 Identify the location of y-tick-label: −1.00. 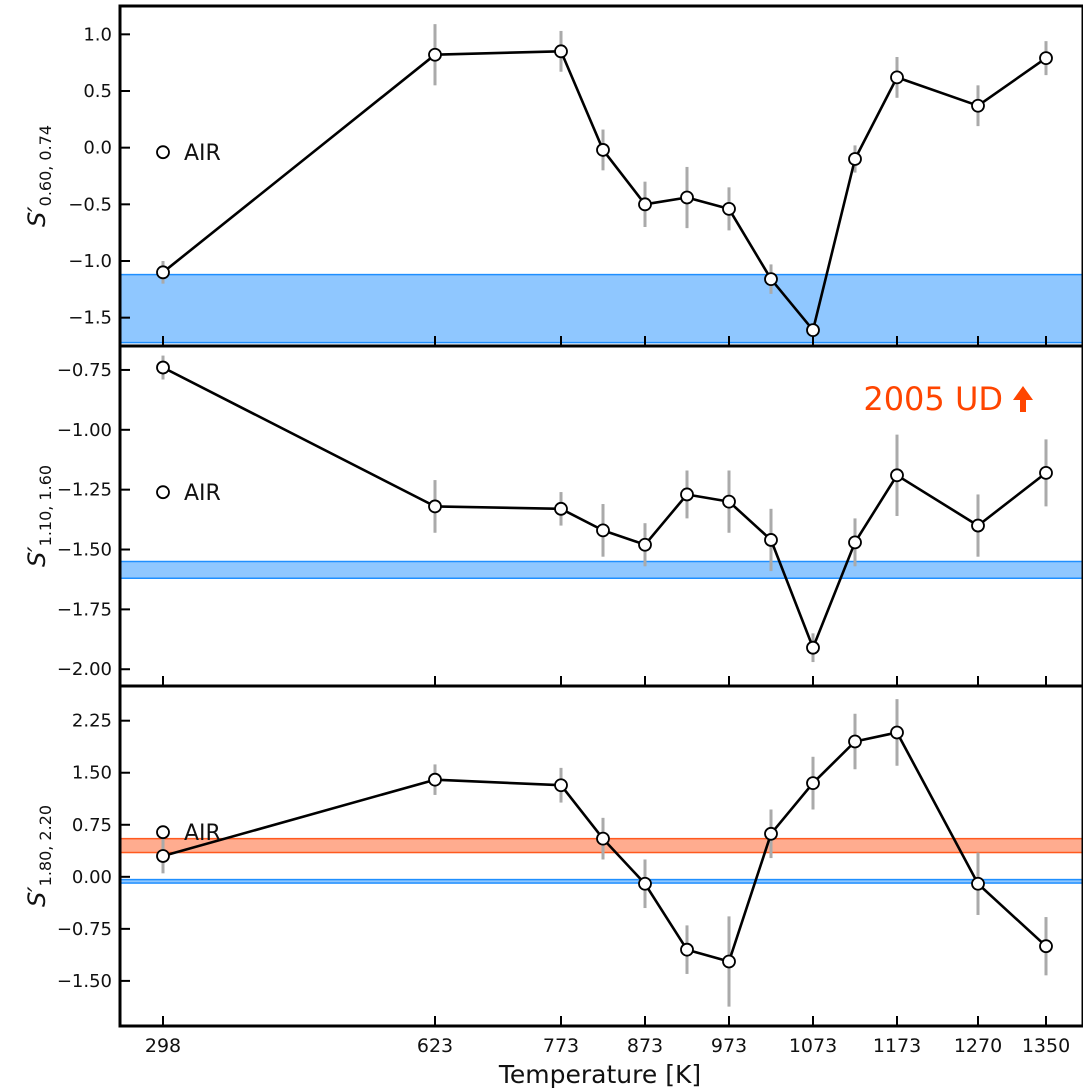
(84, 430).